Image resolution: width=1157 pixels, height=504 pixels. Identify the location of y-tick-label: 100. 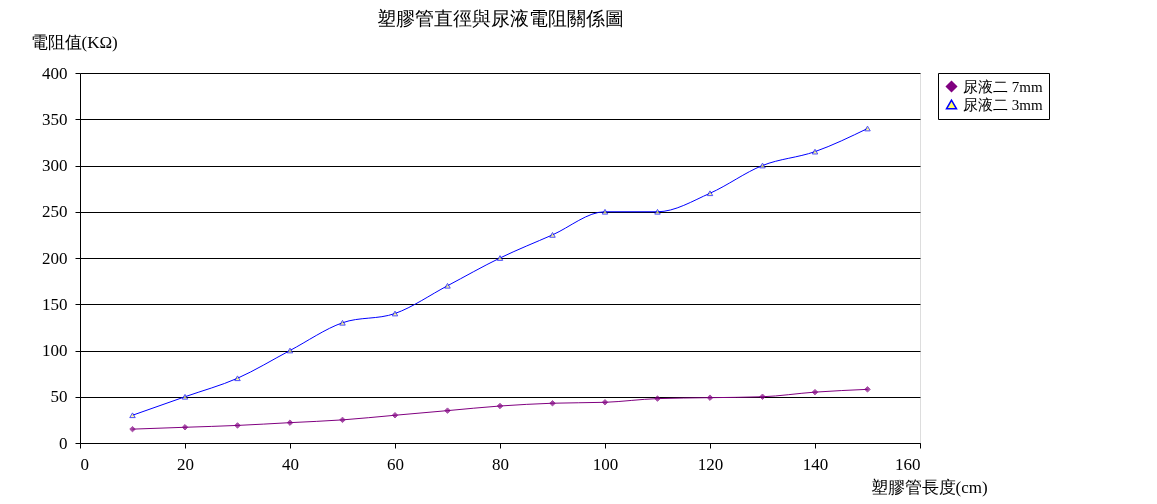
(55, 350).